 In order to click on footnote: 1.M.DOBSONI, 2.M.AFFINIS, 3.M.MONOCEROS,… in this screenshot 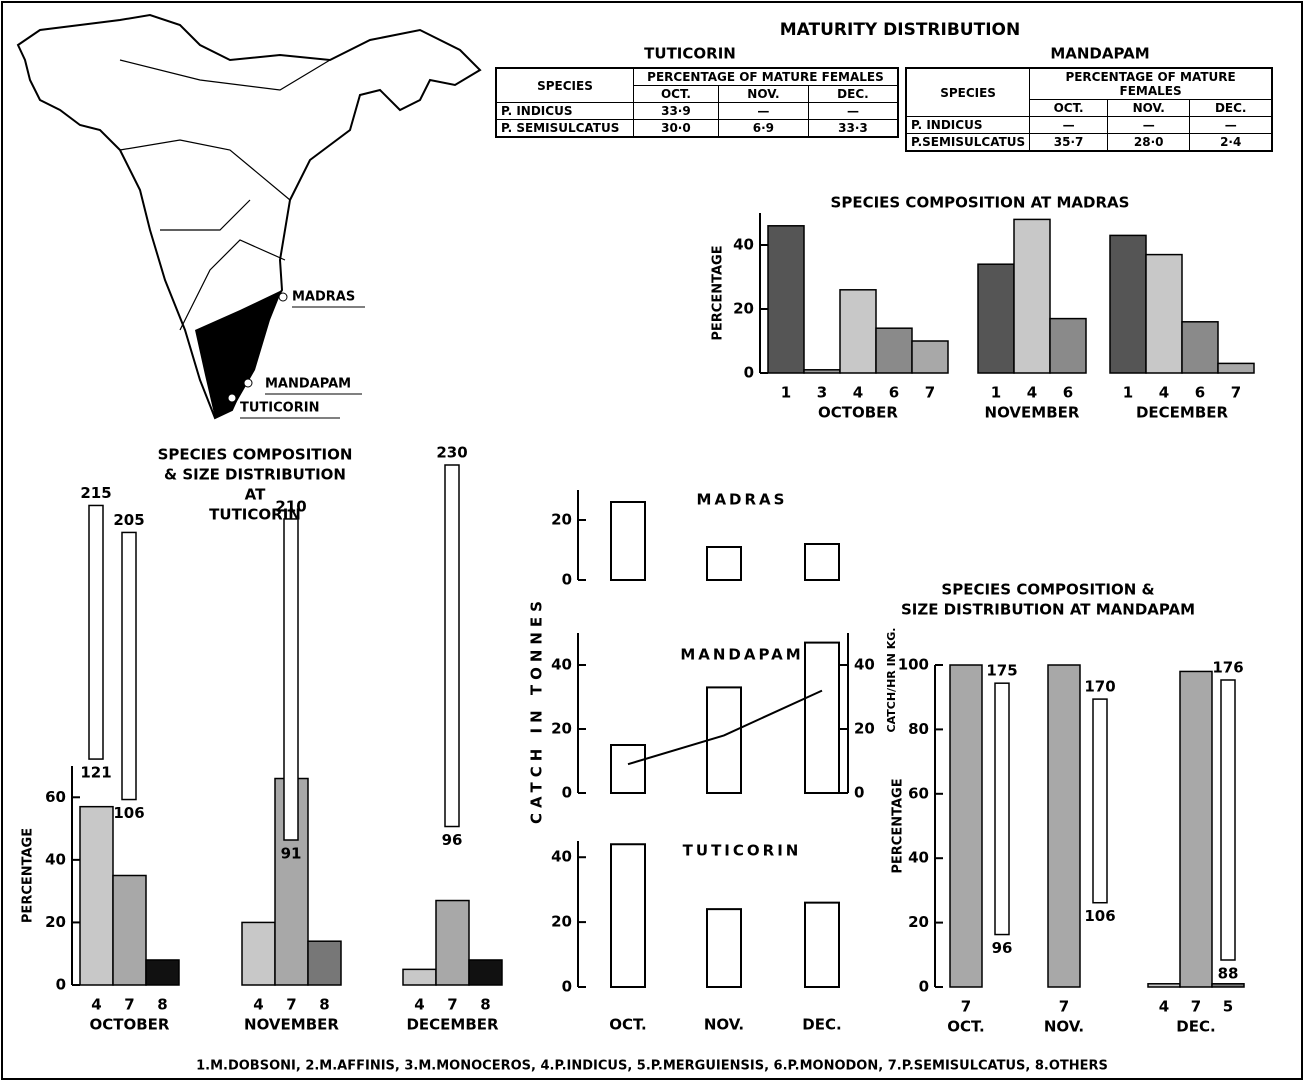, I will do `click(652, 1066)`.